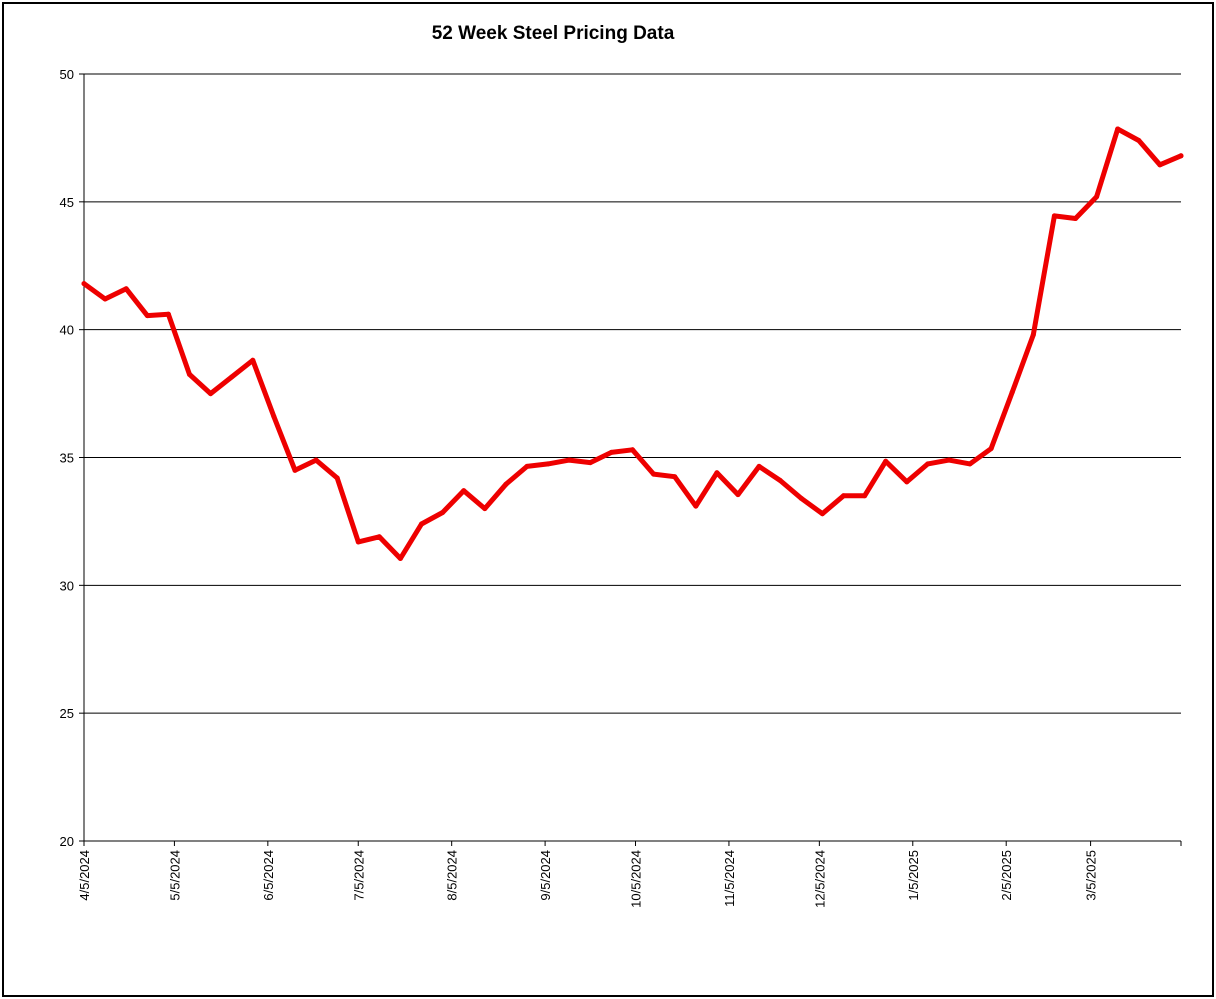 The height and width of the screenshot is (999, 1216). Describe the element at coordinates (913, 875) in the screenshot. I see `x-tick-label: 1/5/2025` at that location.